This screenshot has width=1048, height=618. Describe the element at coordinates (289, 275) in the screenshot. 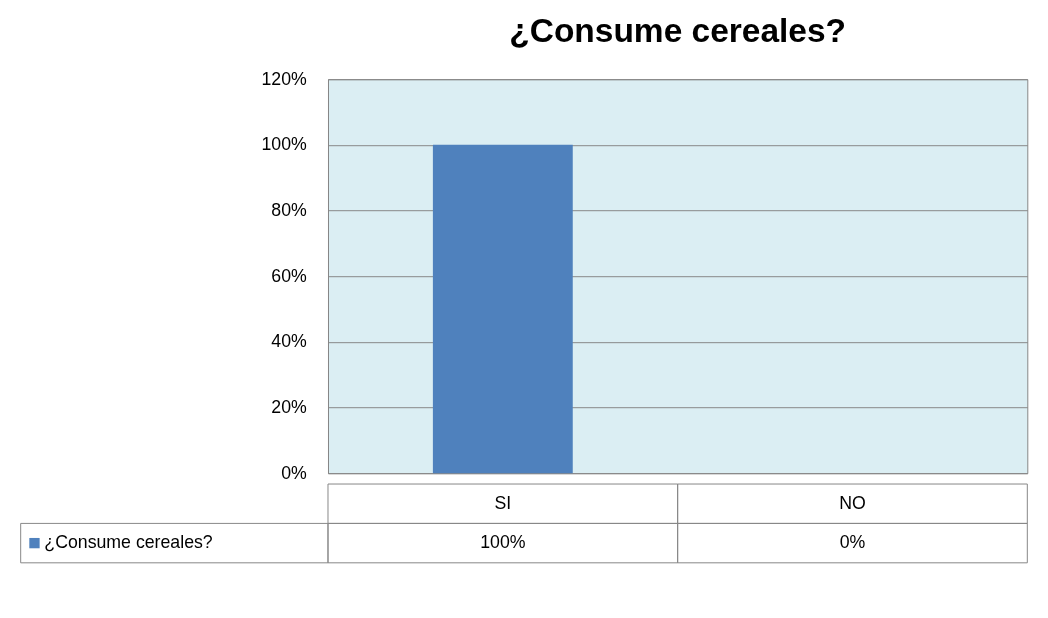

I see `y-tick-label: 60%` at that location.